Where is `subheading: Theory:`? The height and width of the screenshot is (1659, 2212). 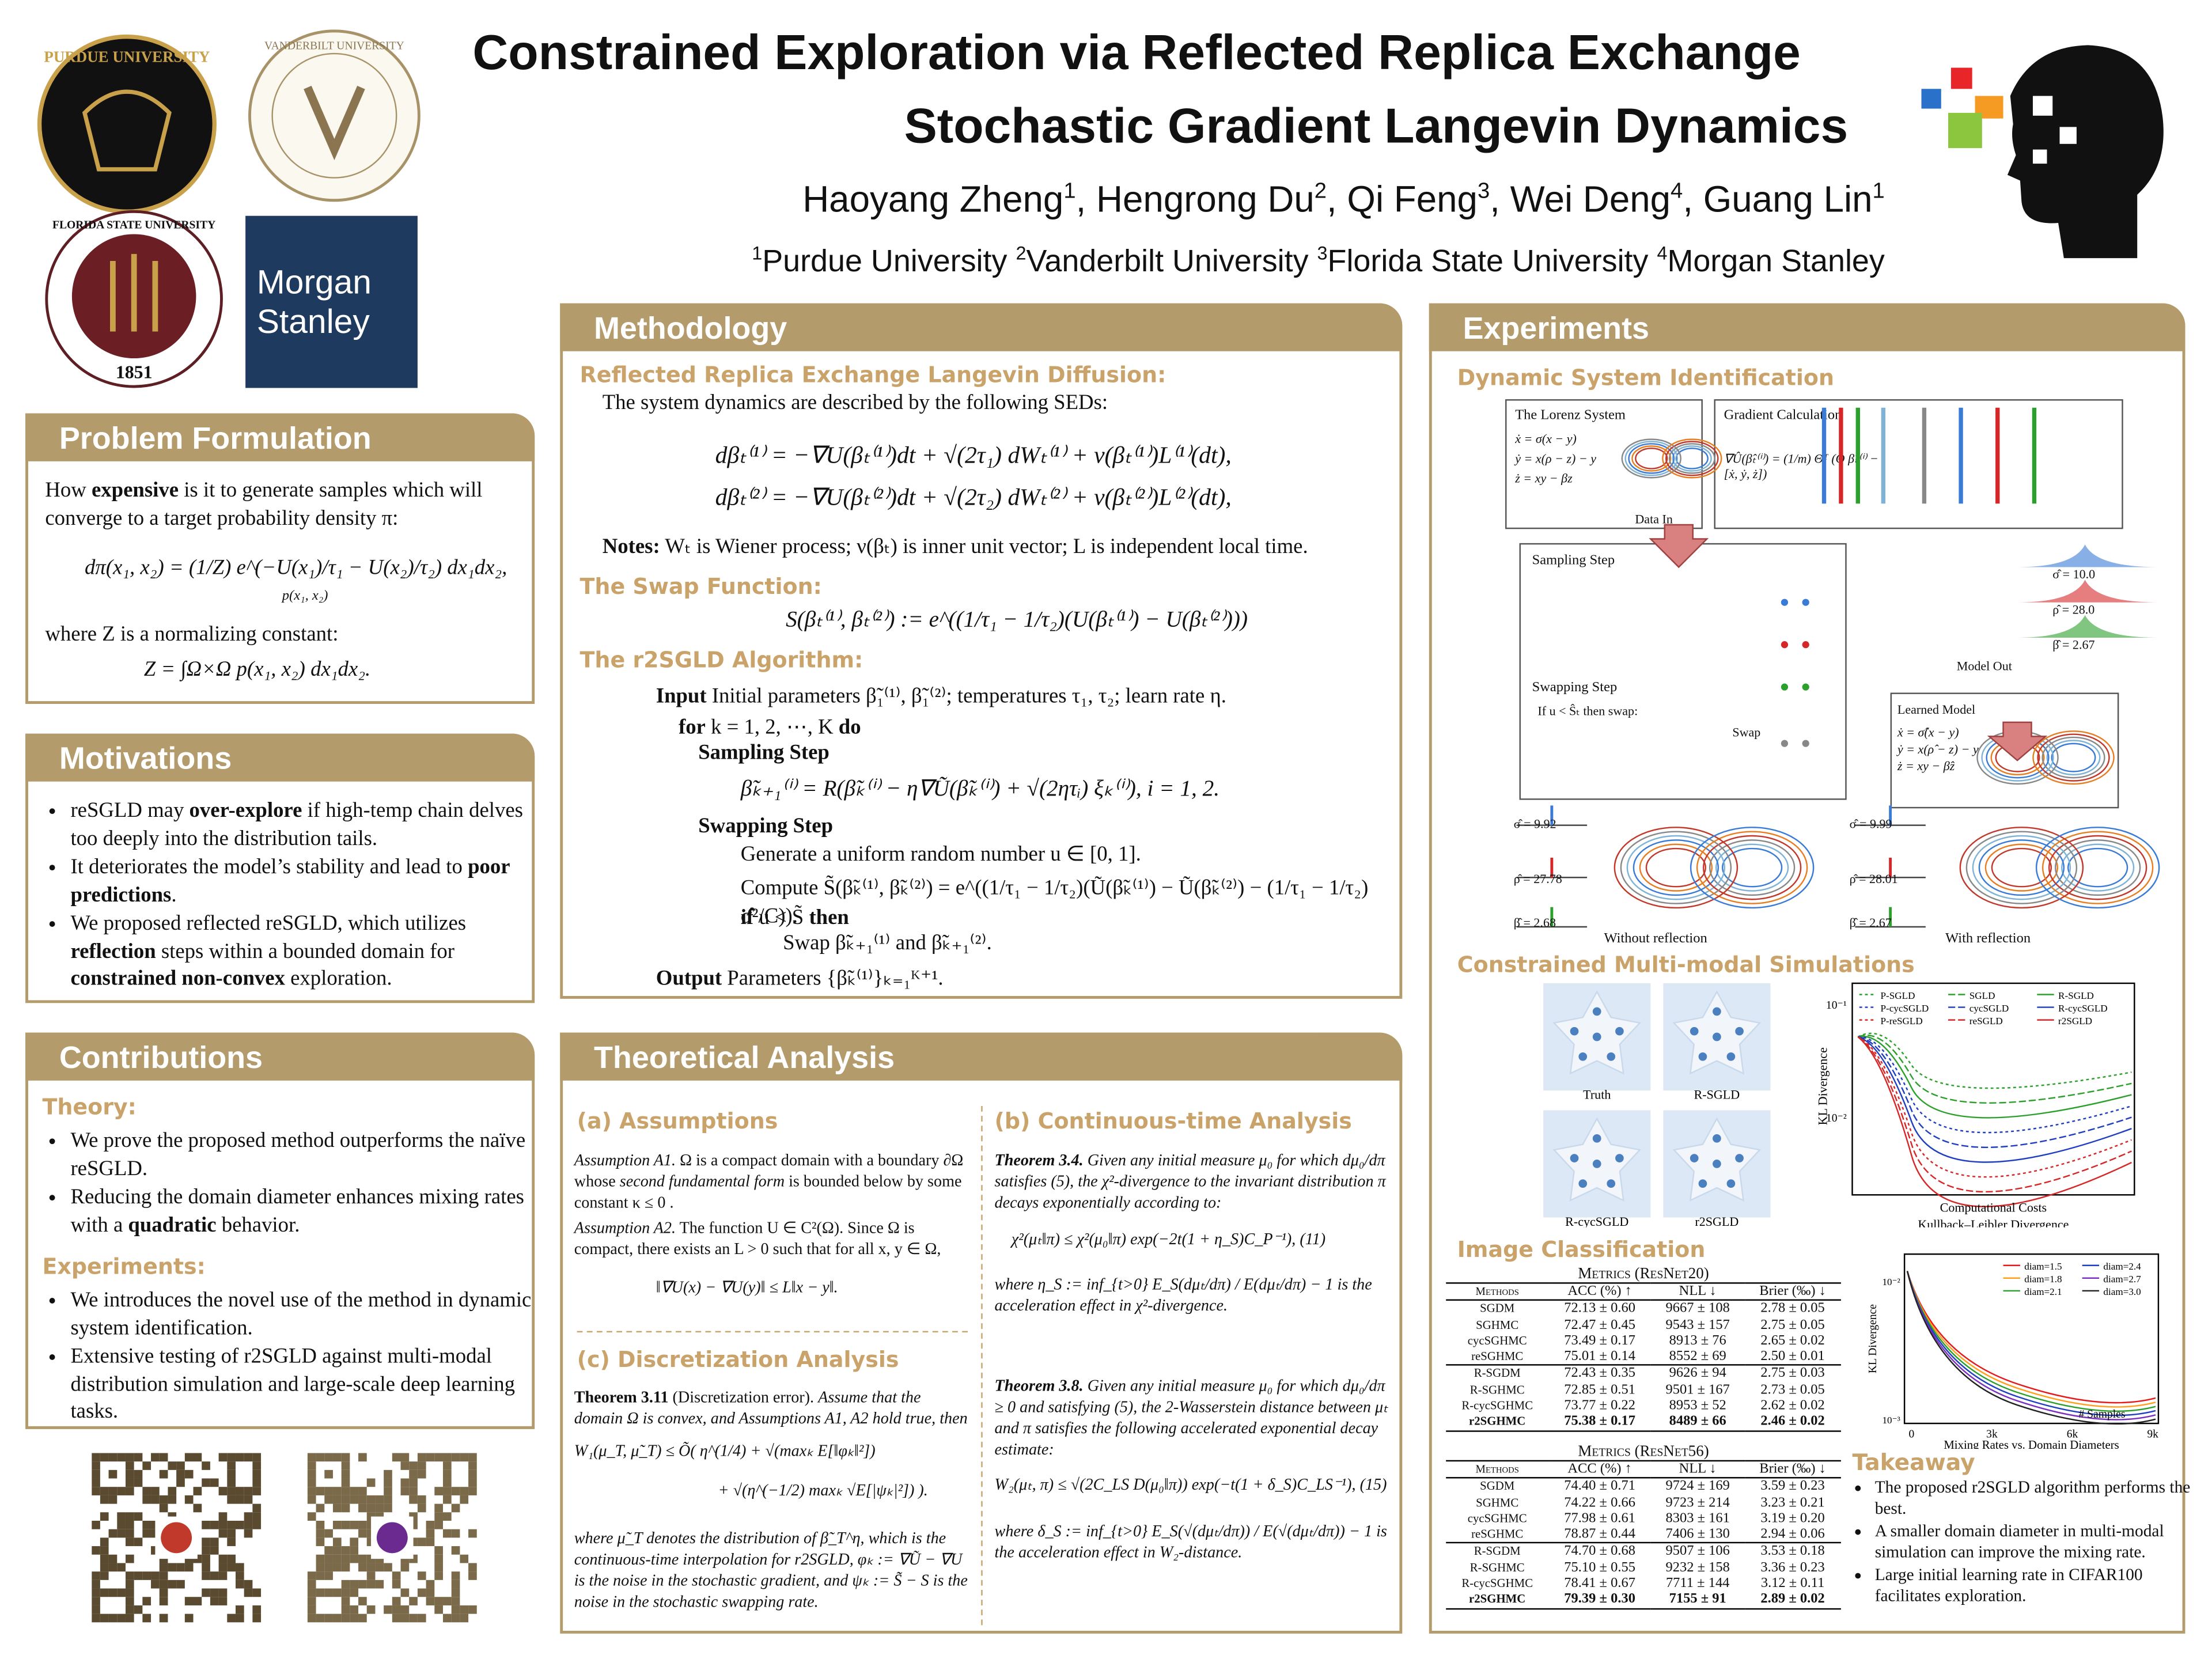
subheading: Theory: is located at coordinates (89, 1107).